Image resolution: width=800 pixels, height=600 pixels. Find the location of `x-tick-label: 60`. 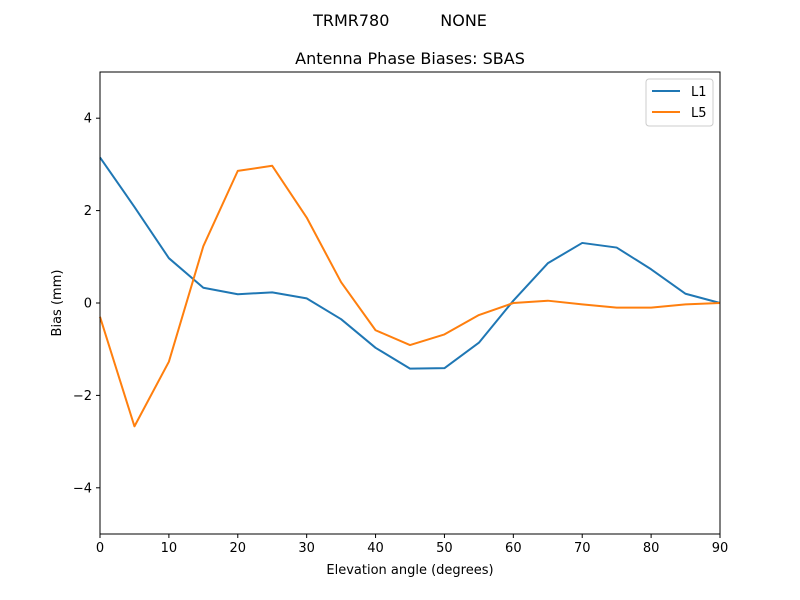

x-tick-label: 60 is located at coordinates (513, 548).